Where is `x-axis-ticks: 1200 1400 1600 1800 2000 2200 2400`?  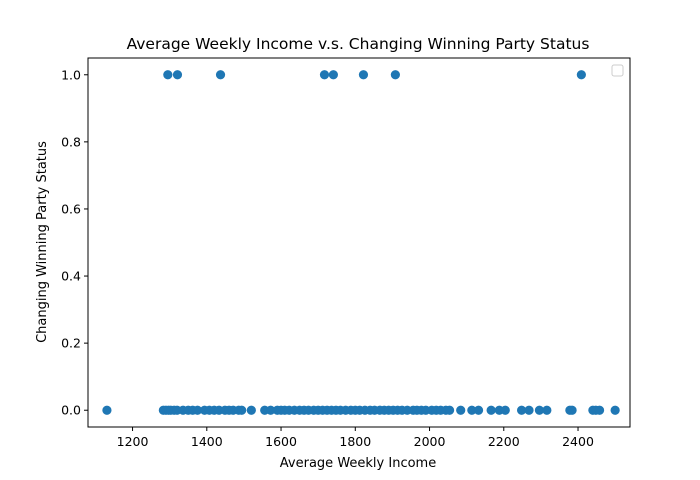
x-axis-ticks: 1200 1400 1600 1800 2000 2200 2400 is located at coordinates (355, 438).